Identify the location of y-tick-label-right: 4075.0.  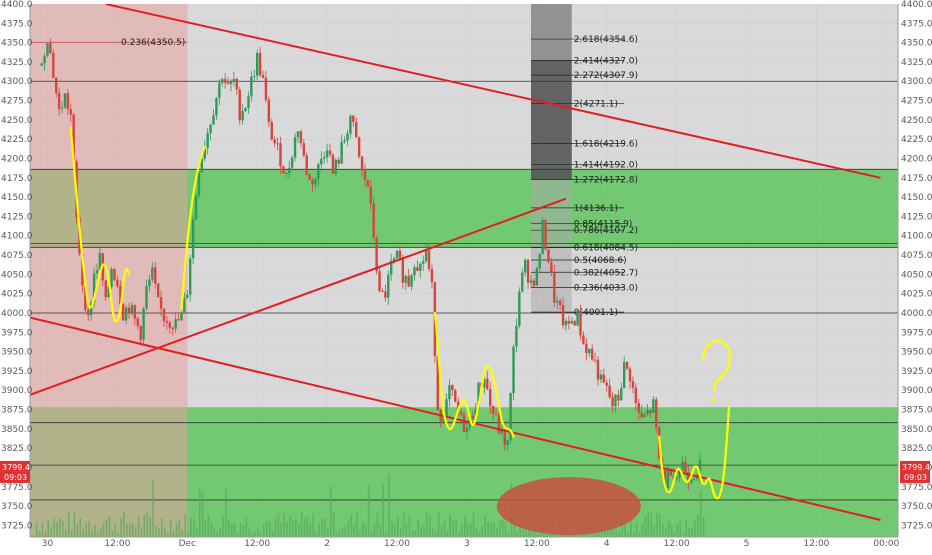
(916, 256).